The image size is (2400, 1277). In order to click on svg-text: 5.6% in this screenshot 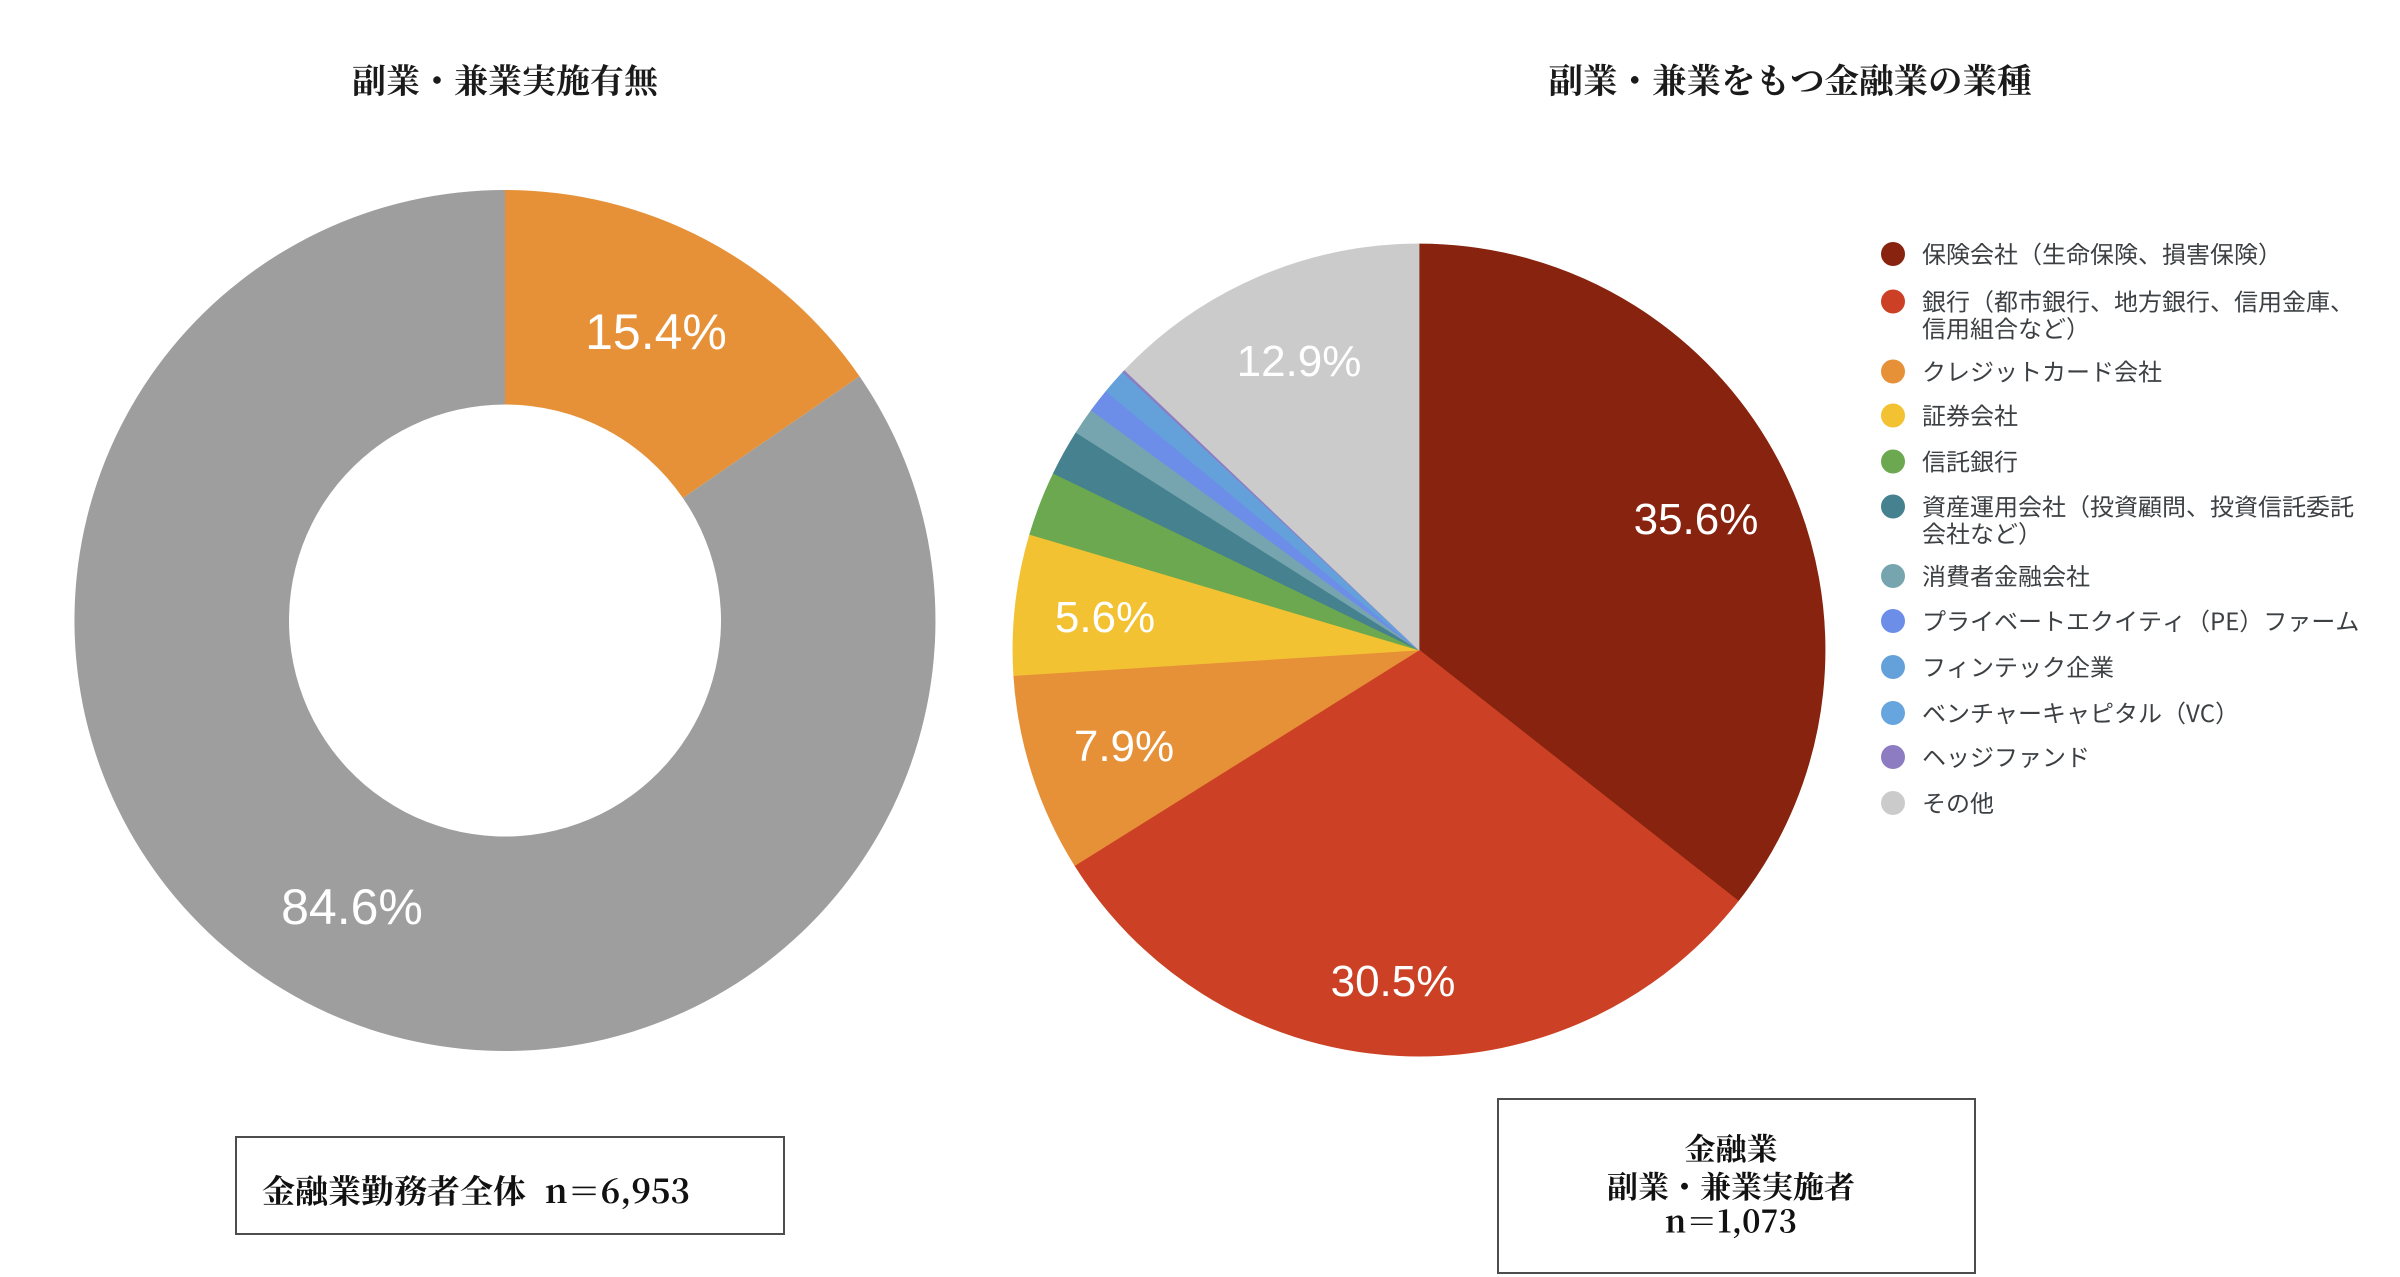, I will do `click(1105, 617)`.